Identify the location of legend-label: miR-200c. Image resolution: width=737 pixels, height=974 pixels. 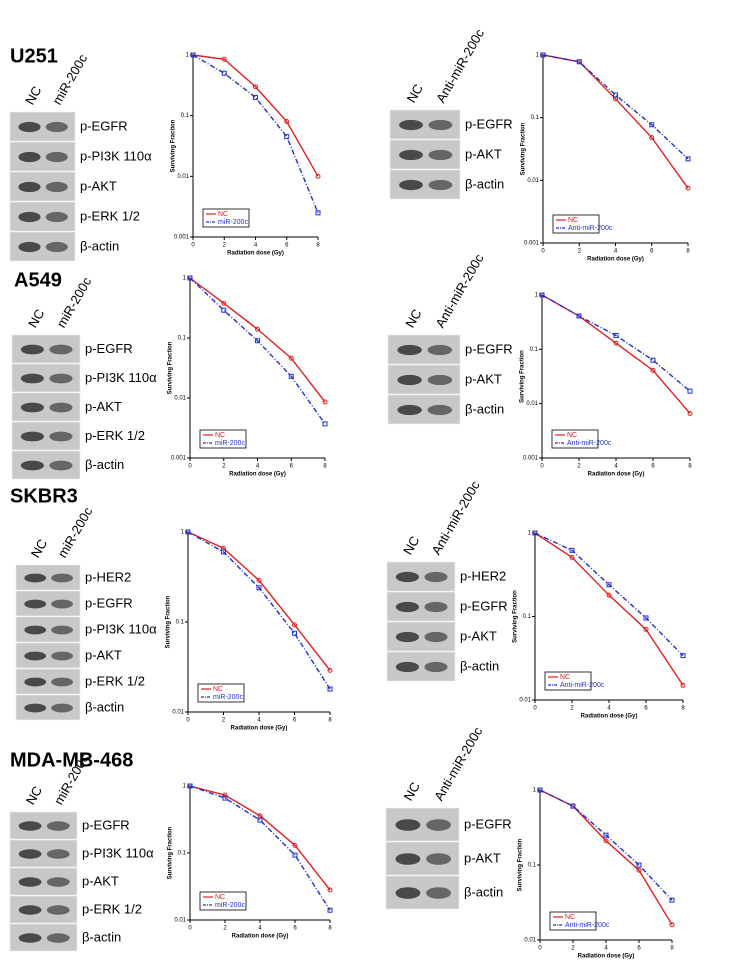
(228, 697).